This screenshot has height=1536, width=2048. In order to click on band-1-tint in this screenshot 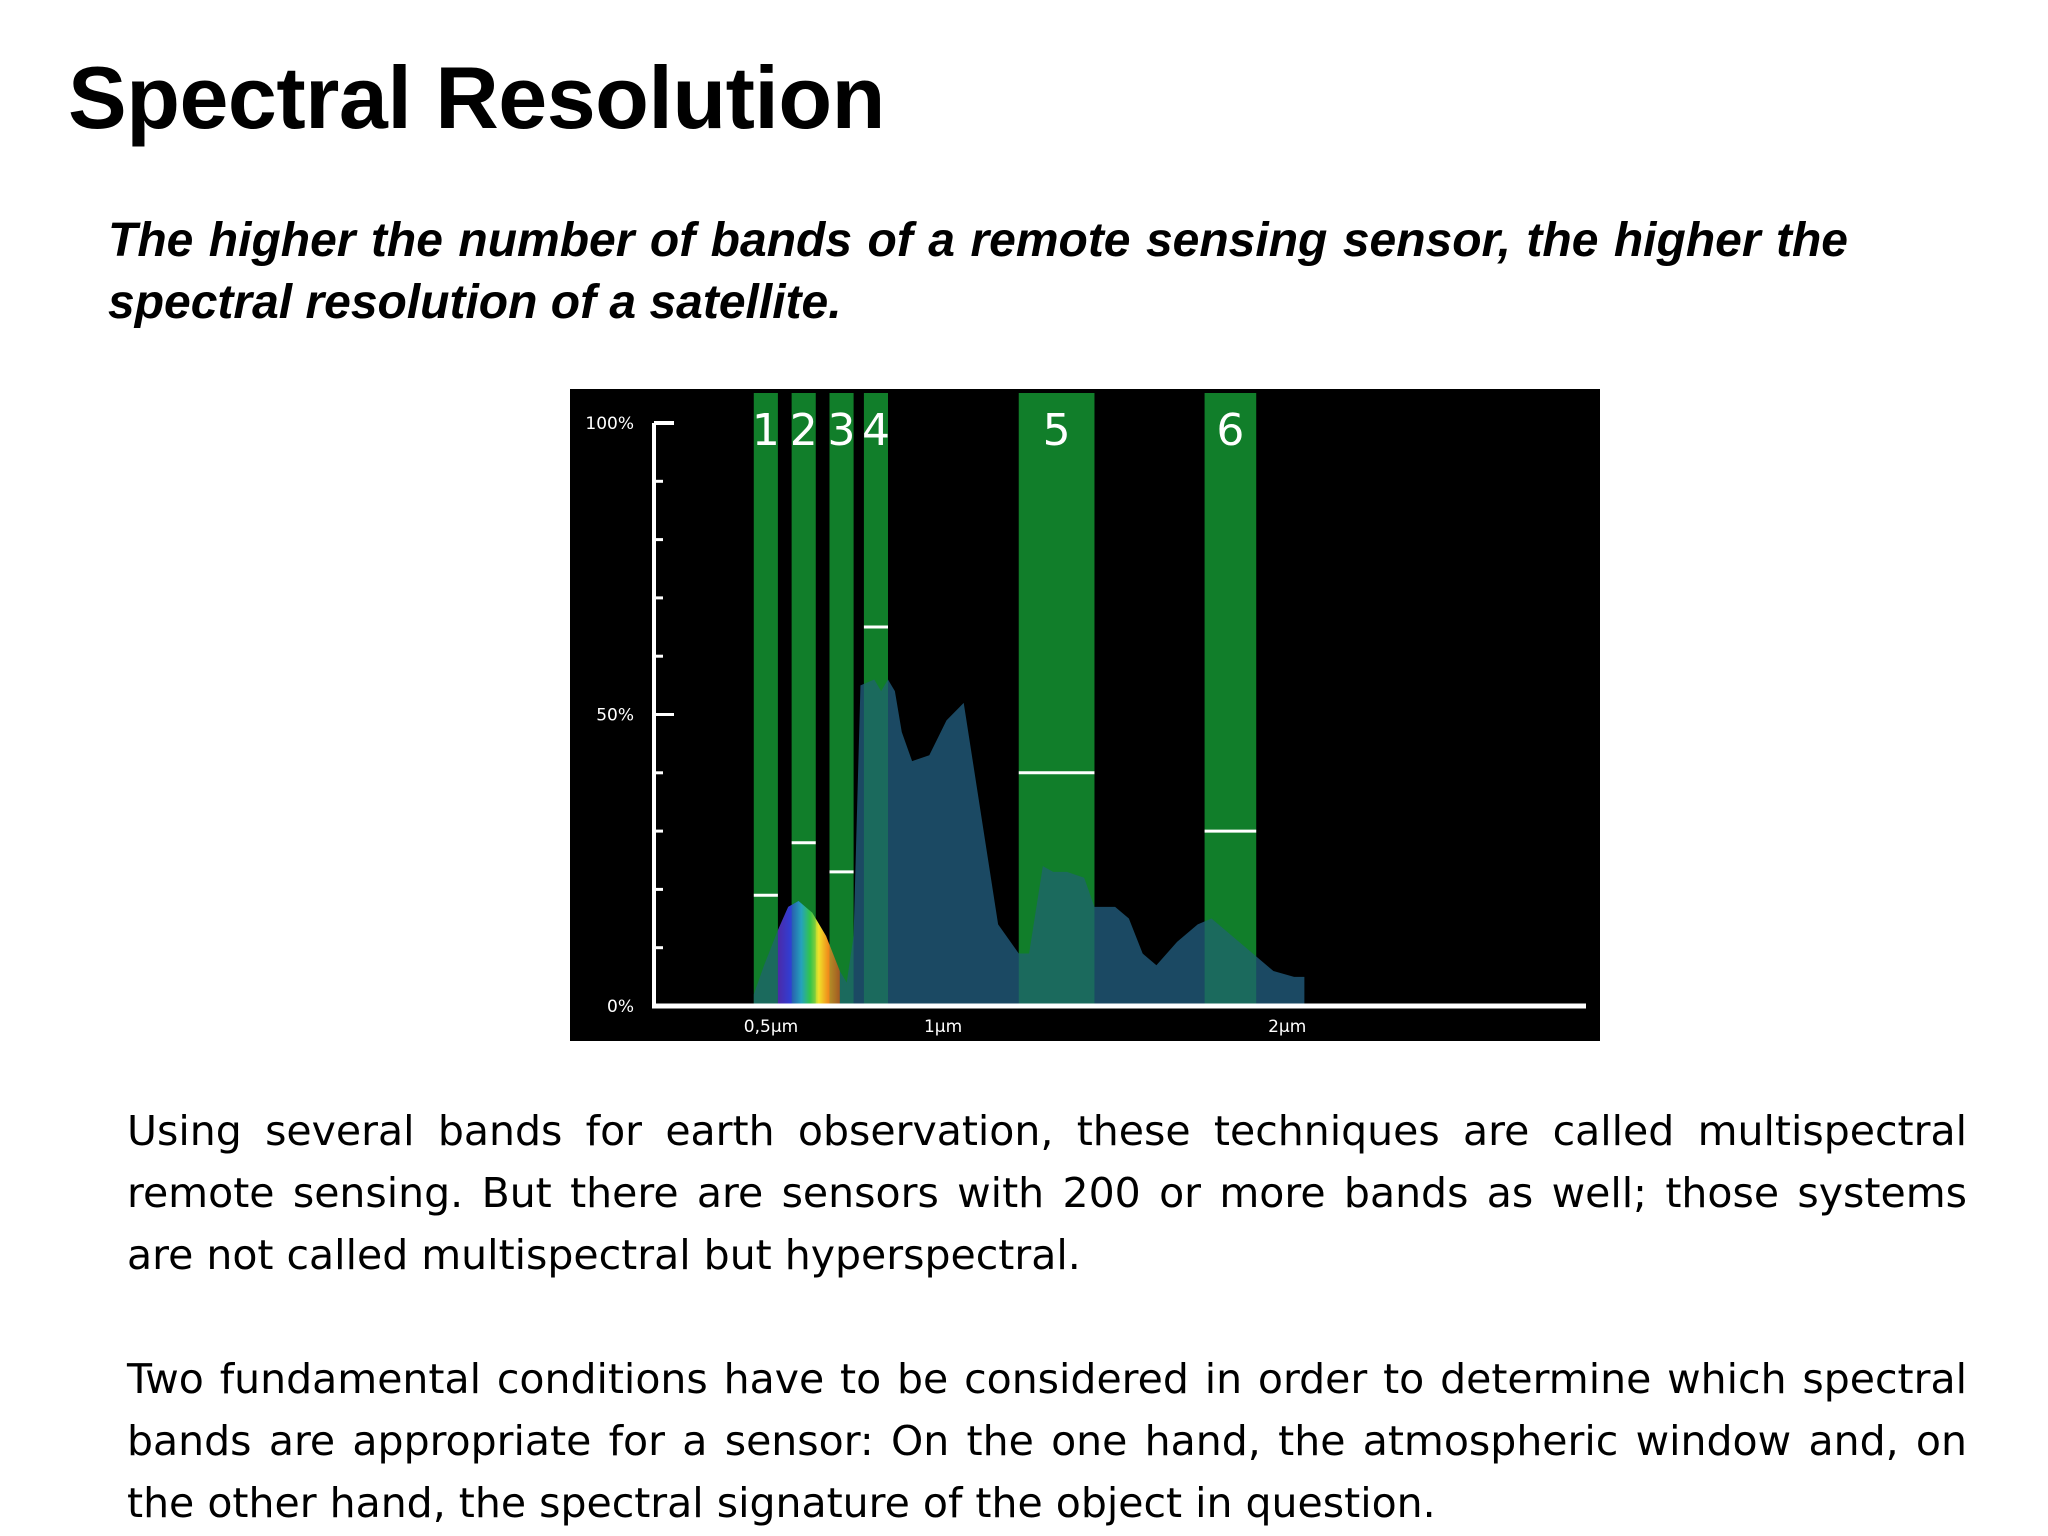, I will do `click(765, 699)`.